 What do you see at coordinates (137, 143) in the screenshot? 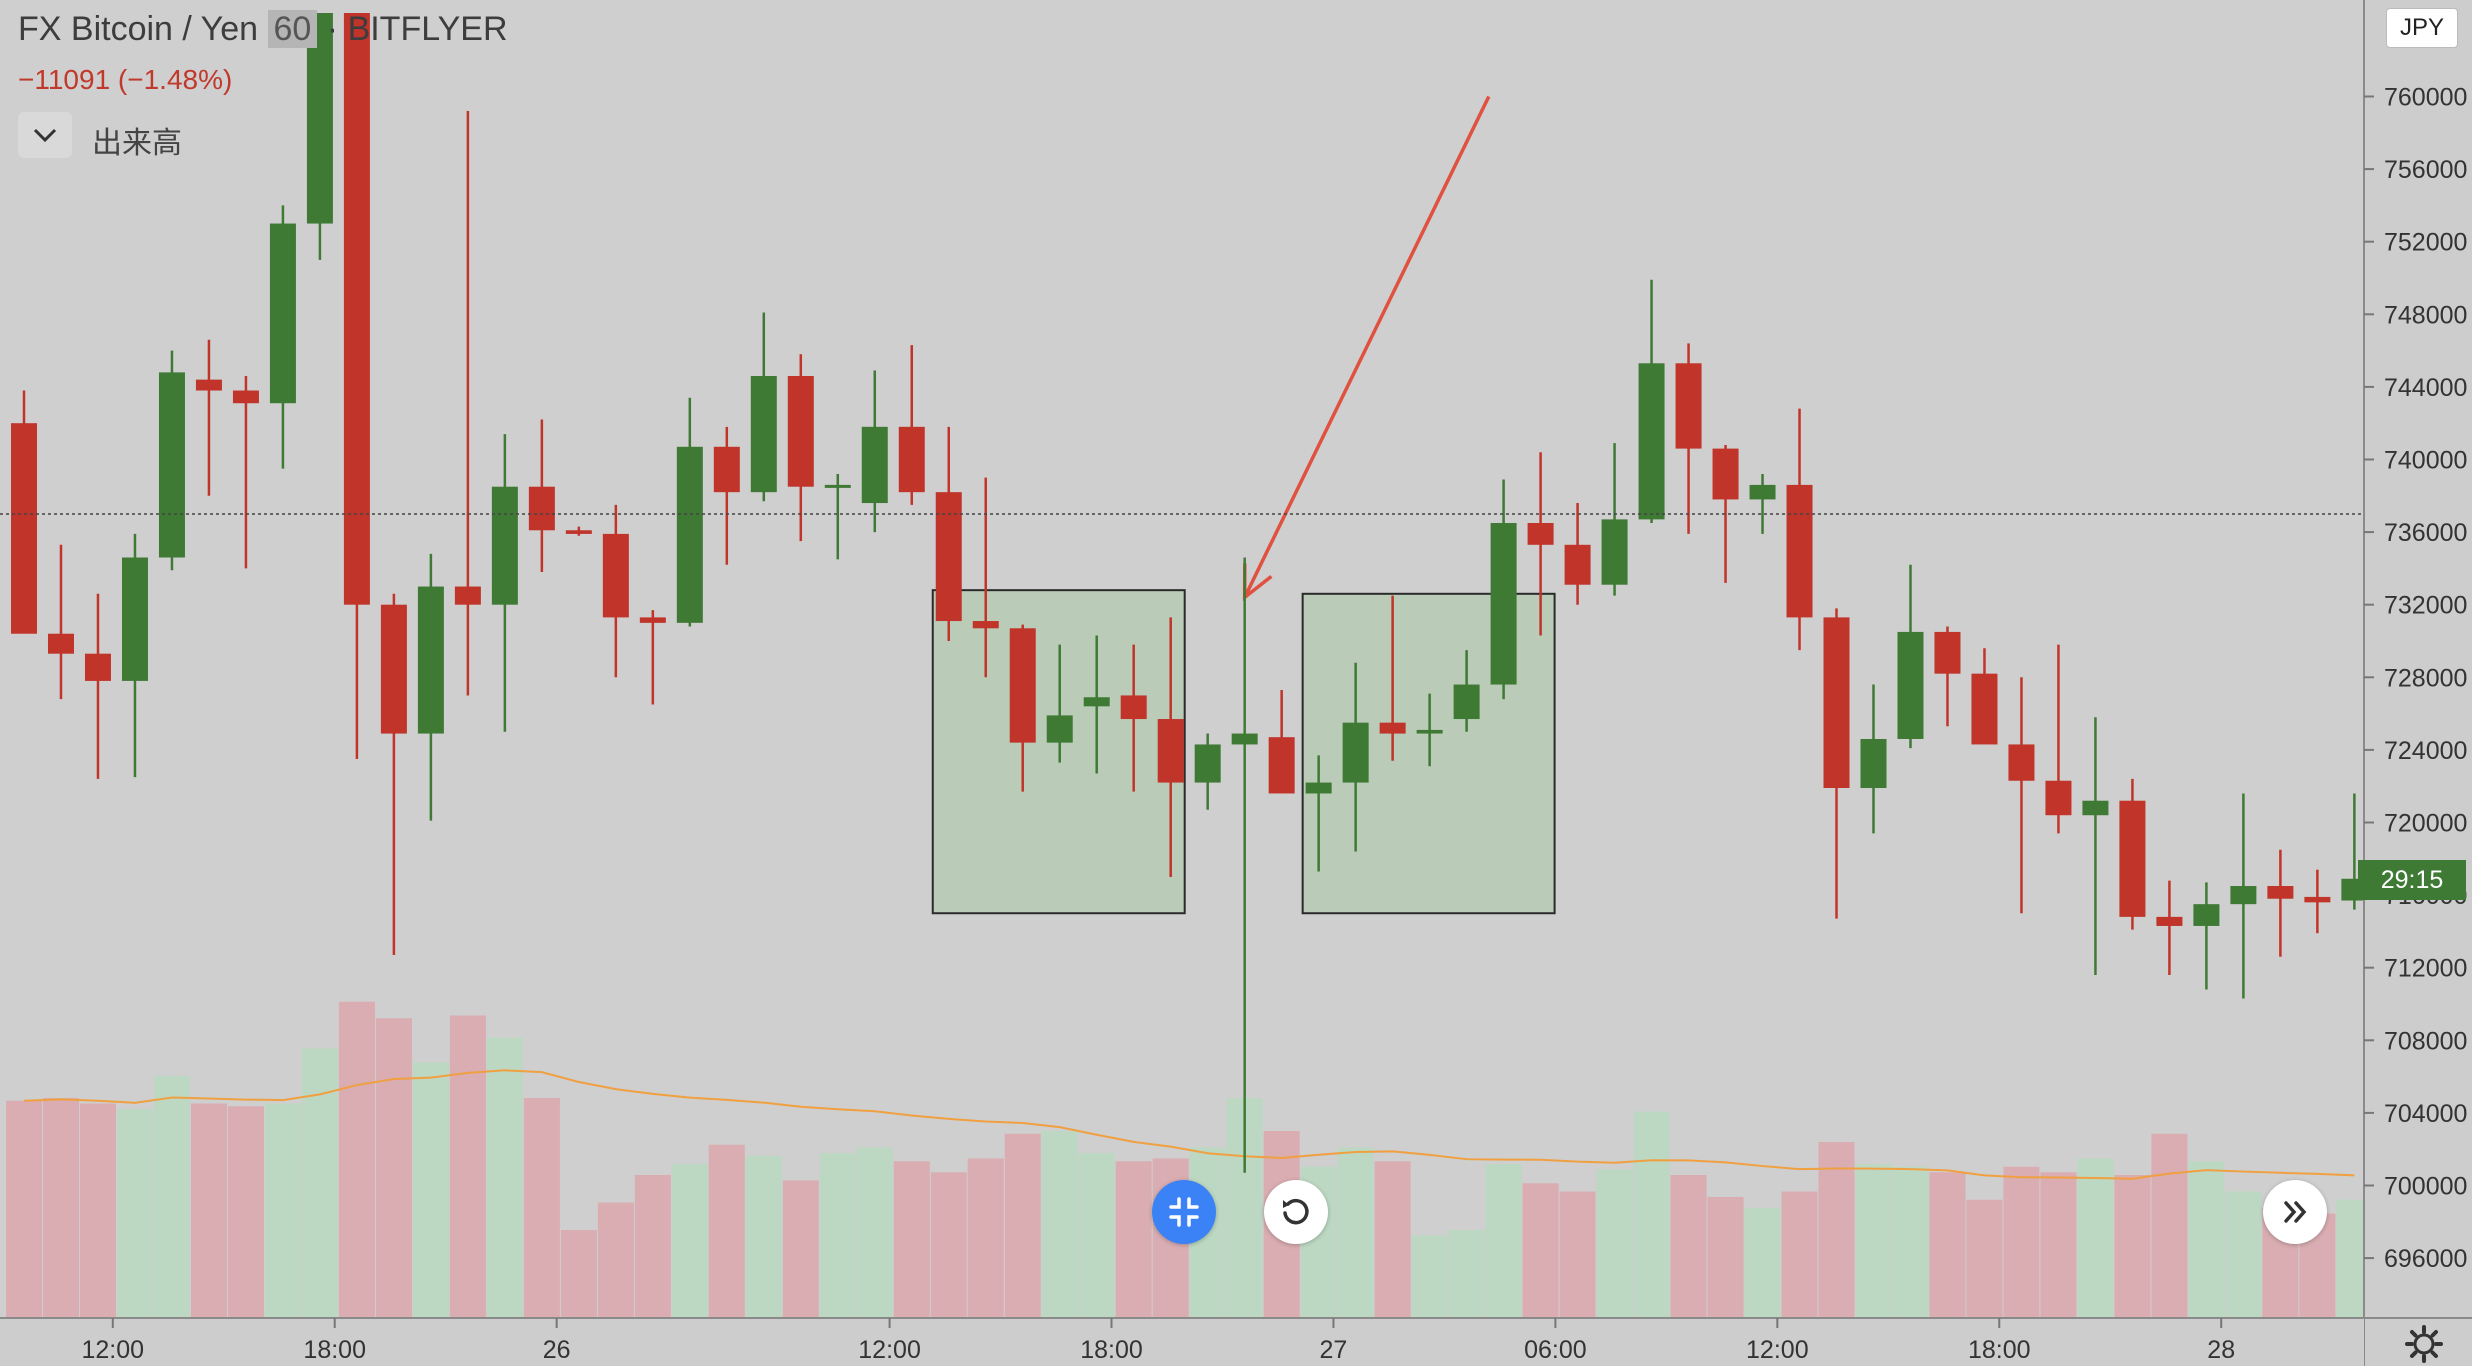
I see `volume-legend-label: 出来高` at bounding box center [137, 143].